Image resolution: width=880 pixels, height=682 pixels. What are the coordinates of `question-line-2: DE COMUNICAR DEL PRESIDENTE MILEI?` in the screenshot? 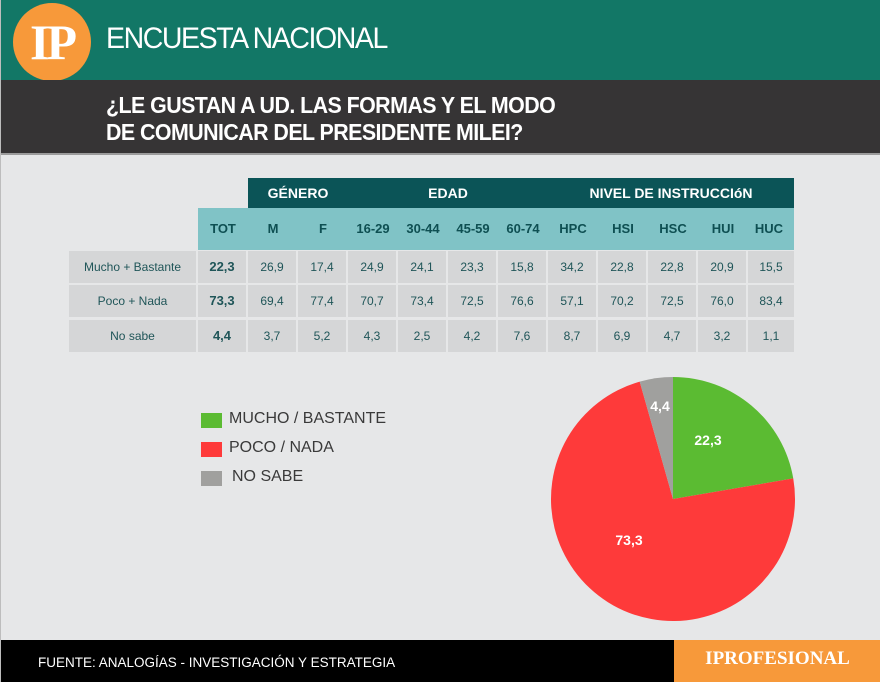 It's located at (314, 132).